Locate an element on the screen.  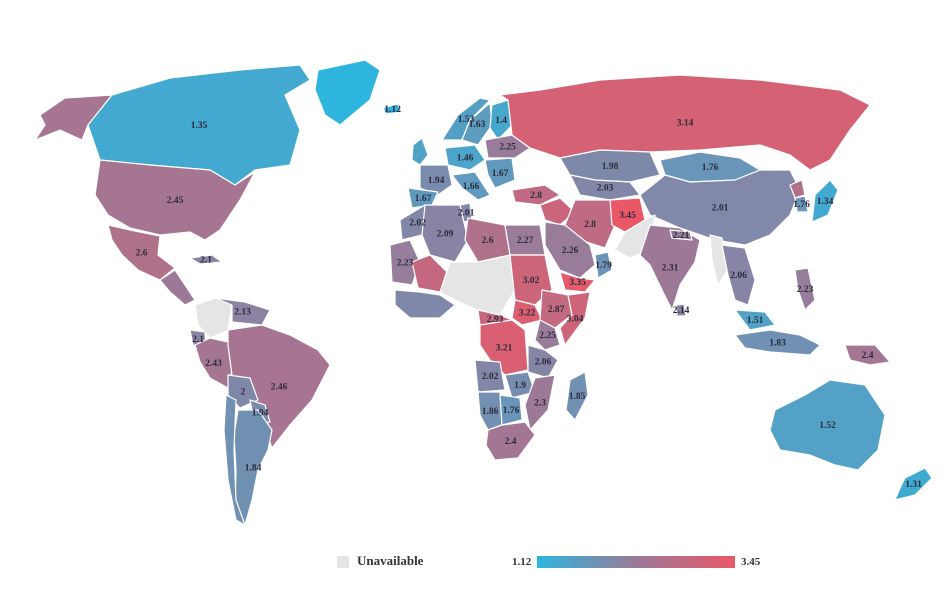
region-value-label: 1.83 is located at coordinates (777, 344).